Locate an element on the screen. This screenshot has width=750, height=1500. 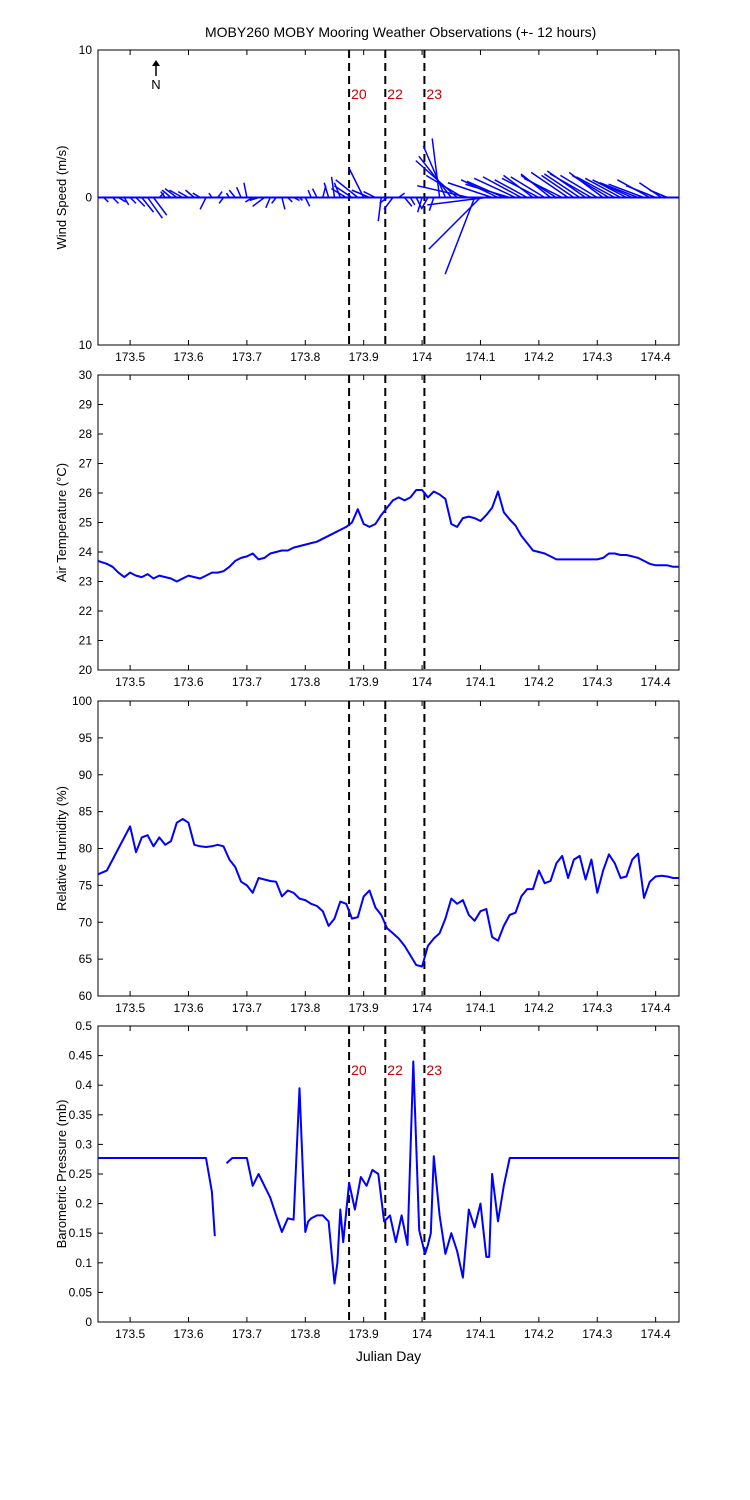
panel2-xtick-label: 173.9 is located at coordinates (364, 682).